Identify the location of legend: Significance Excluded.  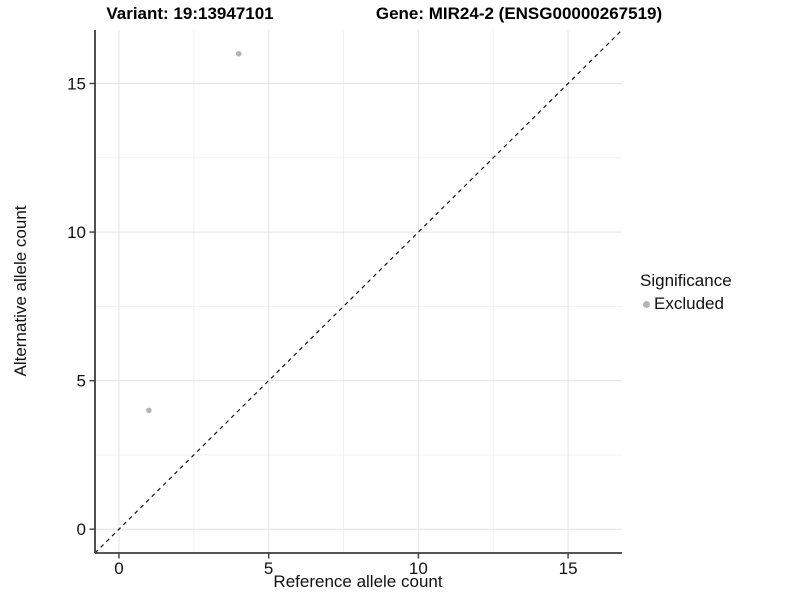
(686, 292).